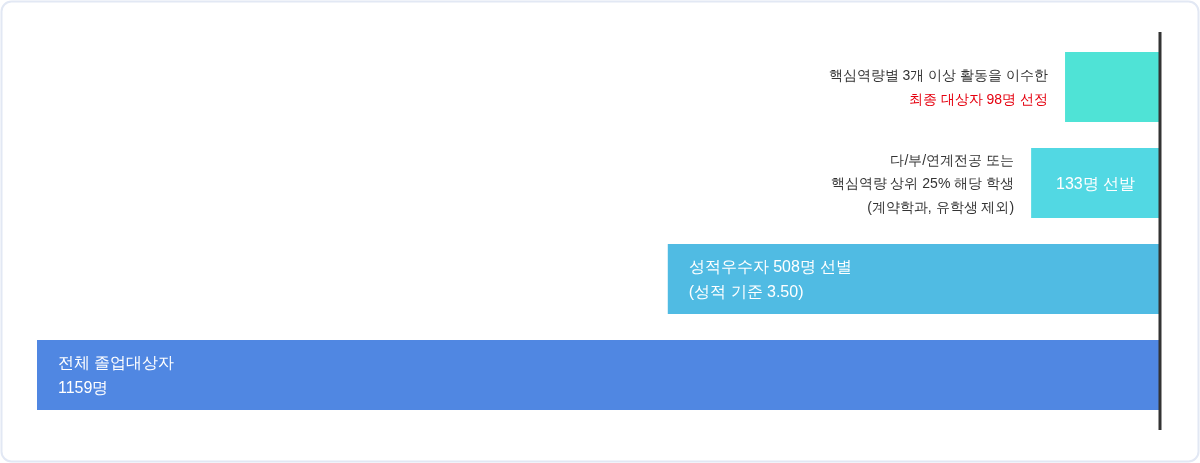 Image resolution: width=1200 pixels, height=463 pixels. What do you see at coordinates (746, 291) in the screenshot?
I see `category-label: (성적 기준 3.50)` at bounding box center [746, 291].